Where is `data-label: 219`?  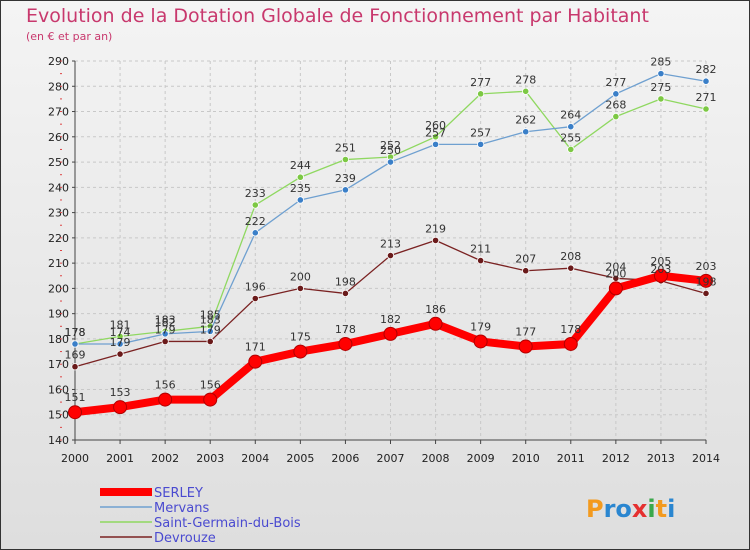
data-label: 219 is located at coordinates (435, 228).